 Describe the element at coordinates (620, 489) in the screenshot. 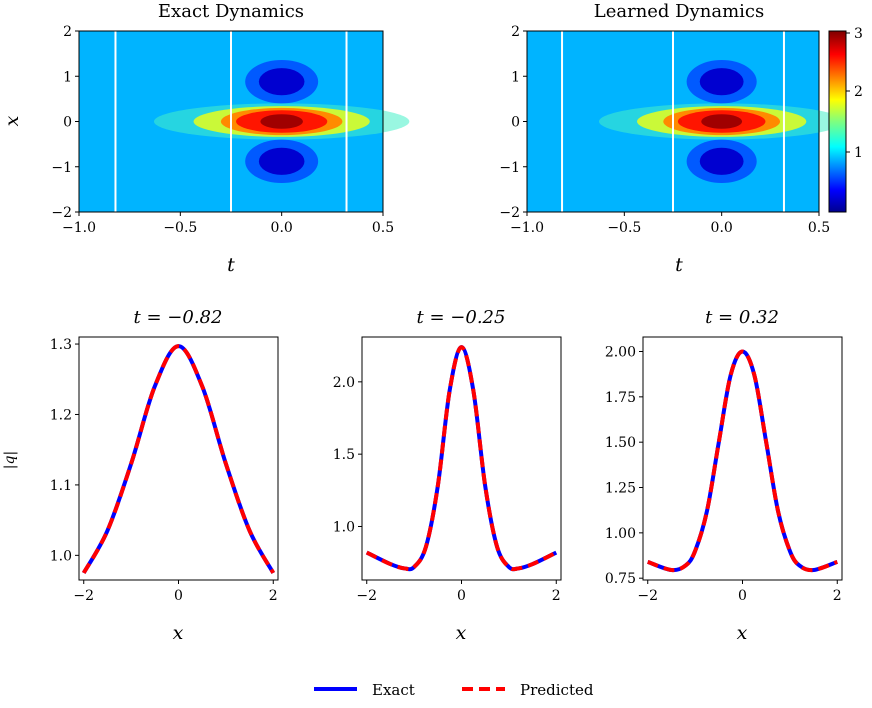

I see `ytick-label-2: 1.25` at that location.